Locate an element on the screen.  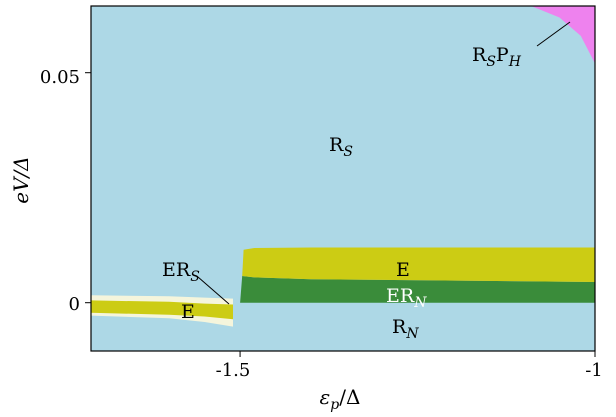
leader-line-rs-ph is located at coordinates (553, 34).